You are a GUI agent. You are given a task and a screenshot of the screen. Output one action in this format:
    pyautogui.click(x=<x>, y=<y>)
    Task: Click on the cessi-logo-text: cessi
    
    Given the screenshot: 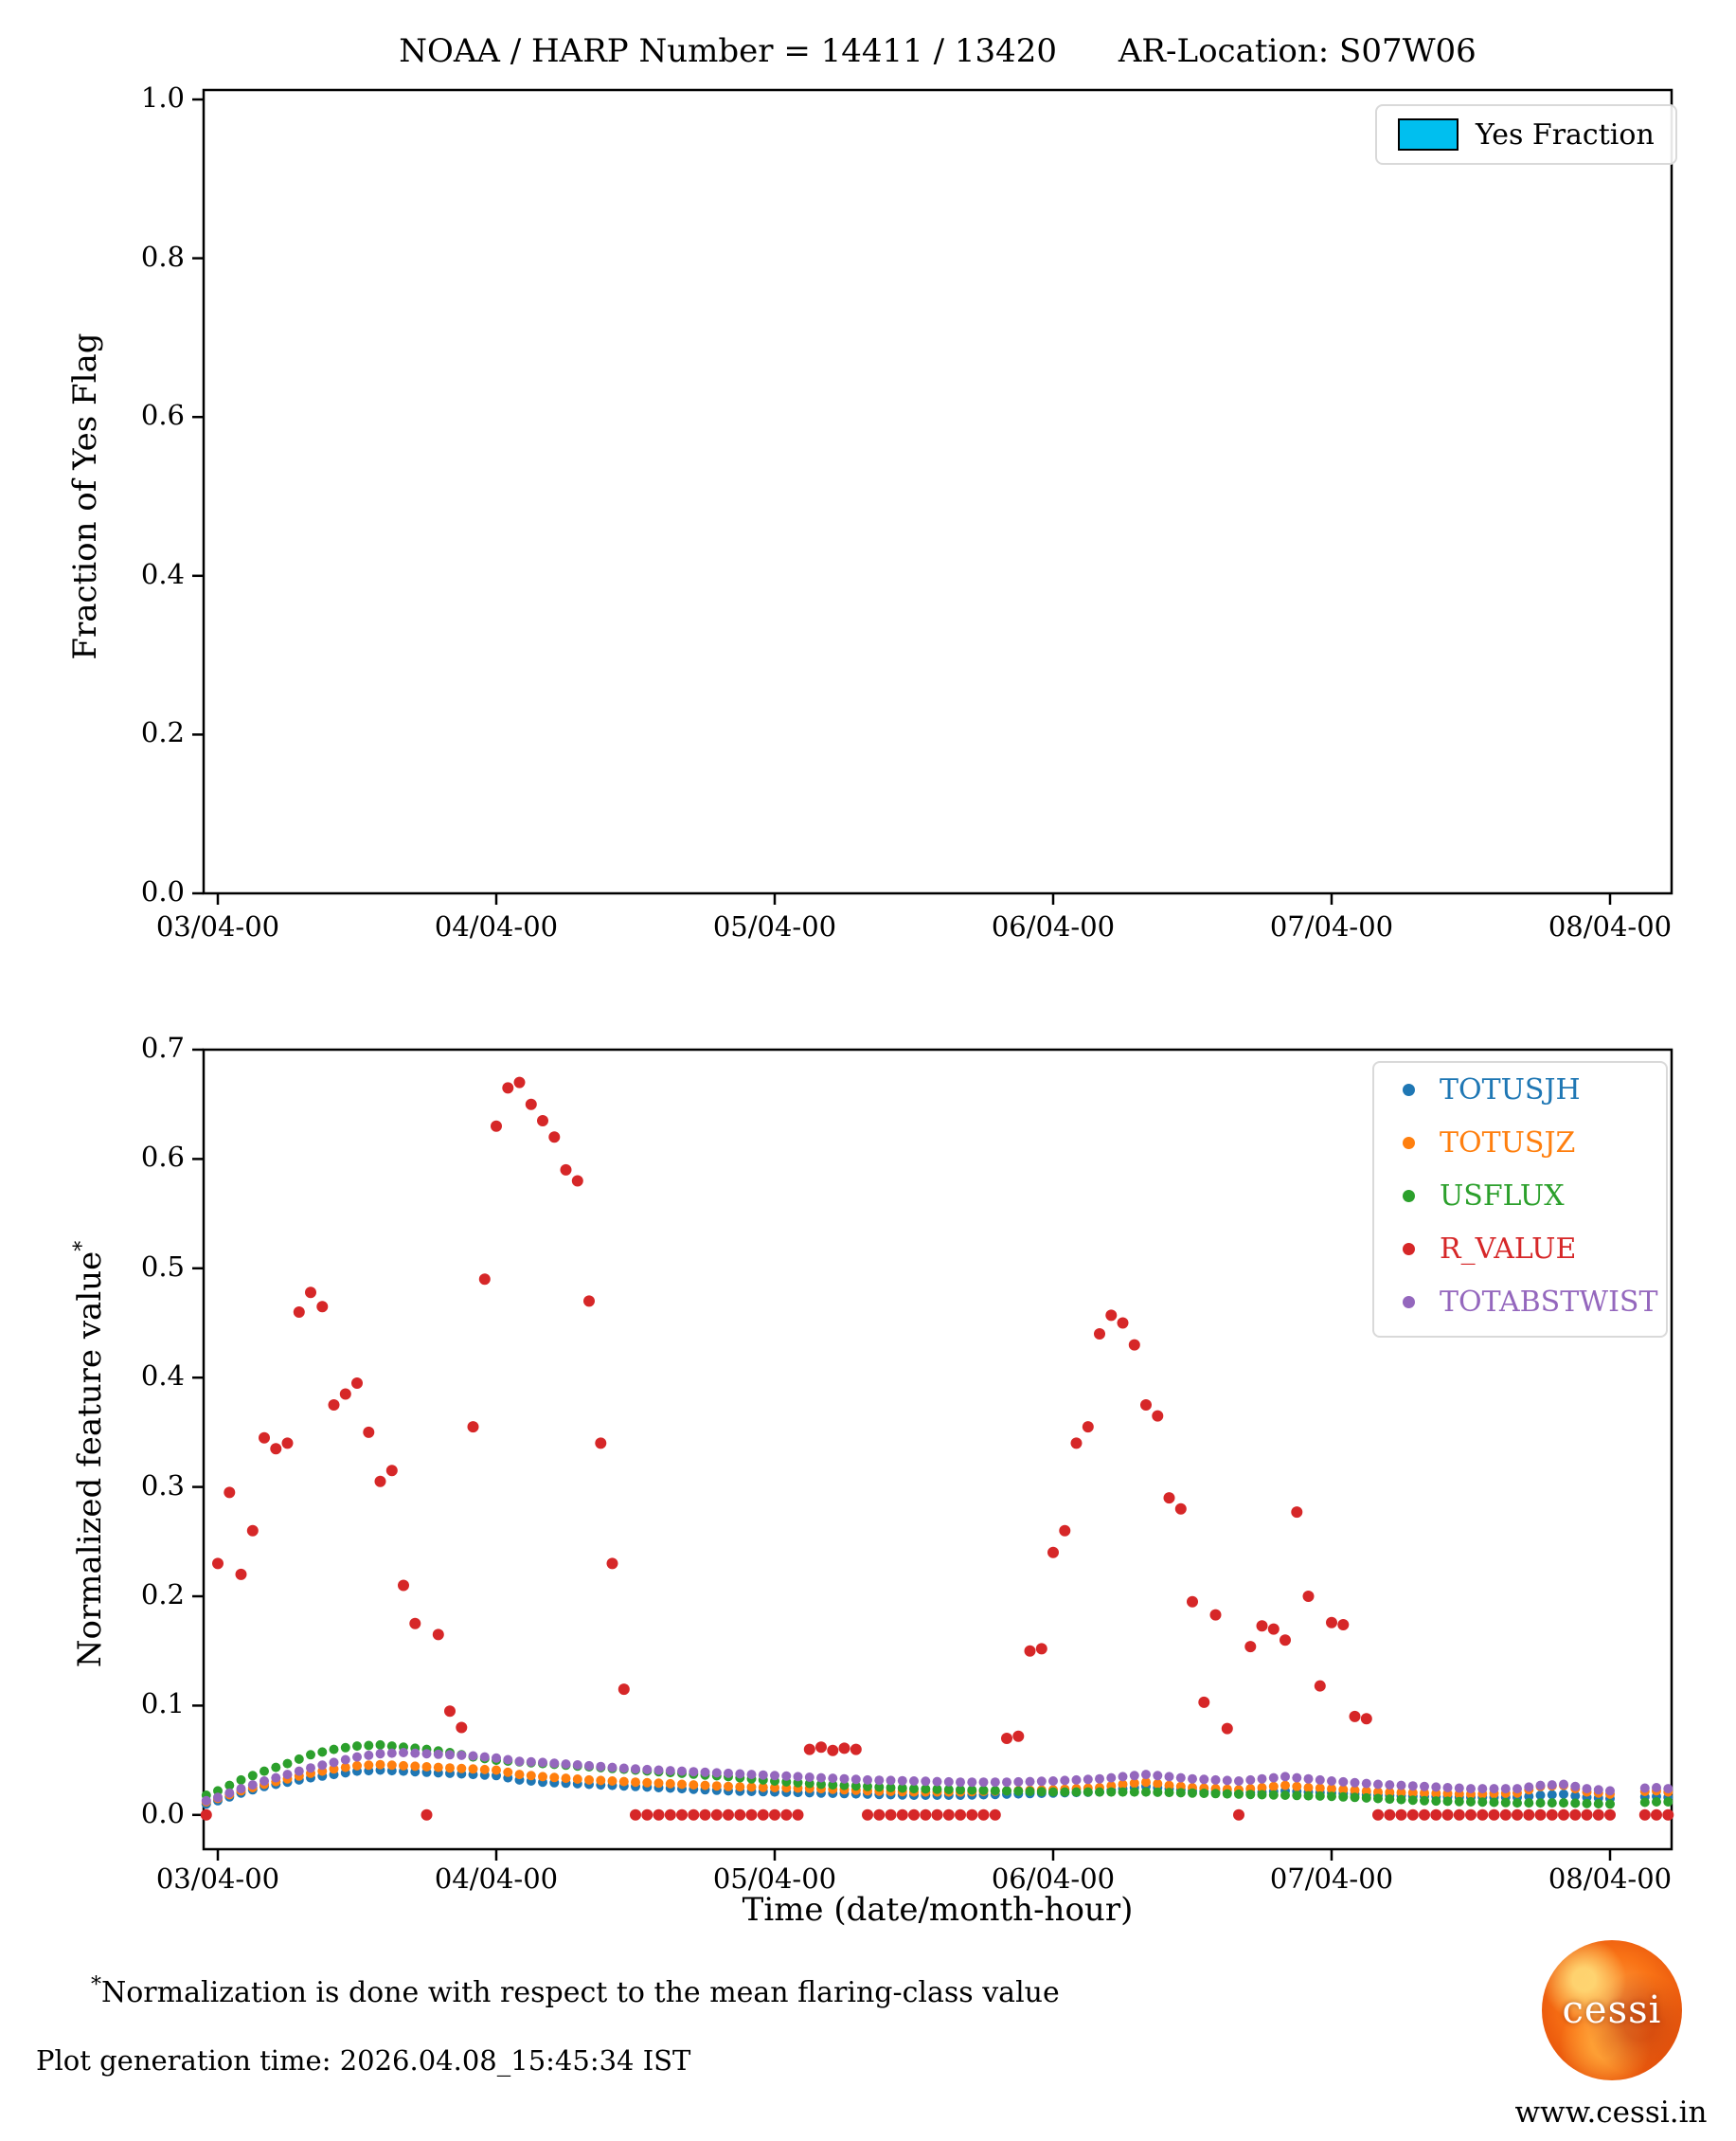 What is the action you would take?
    pyautogui.click(x=1612, y=2010)
    